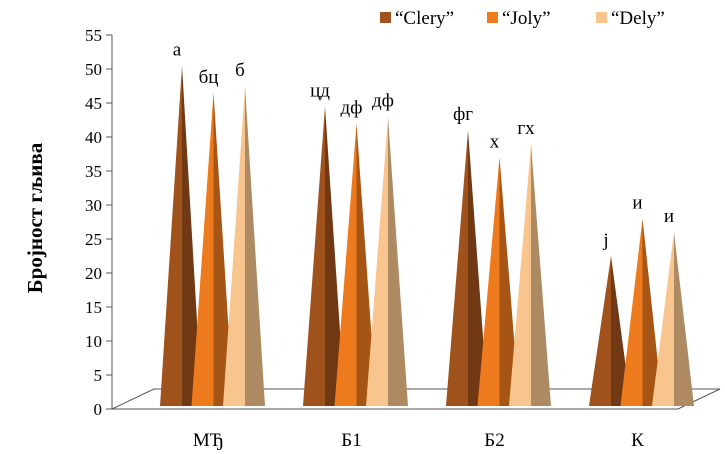  I want to click on y-tick-label: 25, so click(93, 239).